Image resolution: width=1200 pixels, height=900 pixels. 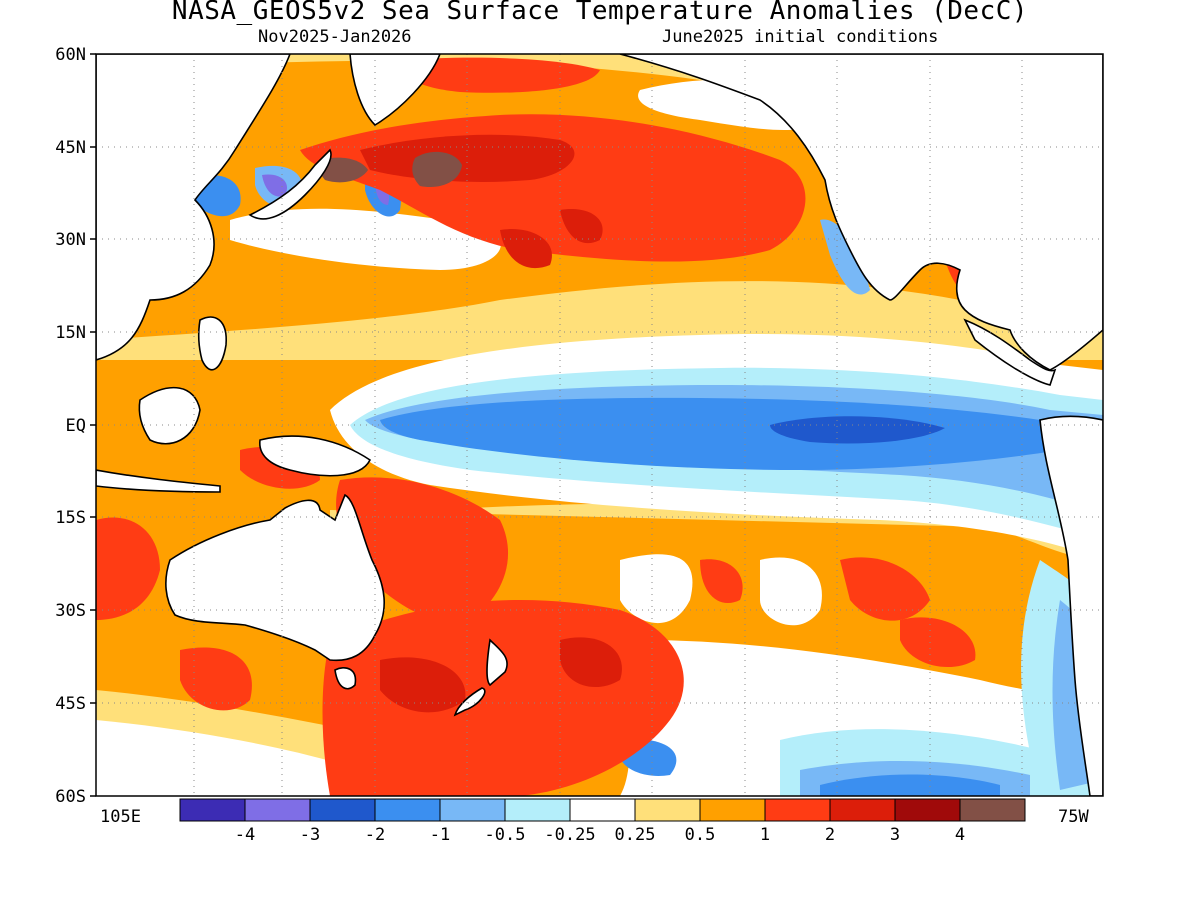 I want to click on colorbar-tick-label: 1, so click(x=765, y=835).